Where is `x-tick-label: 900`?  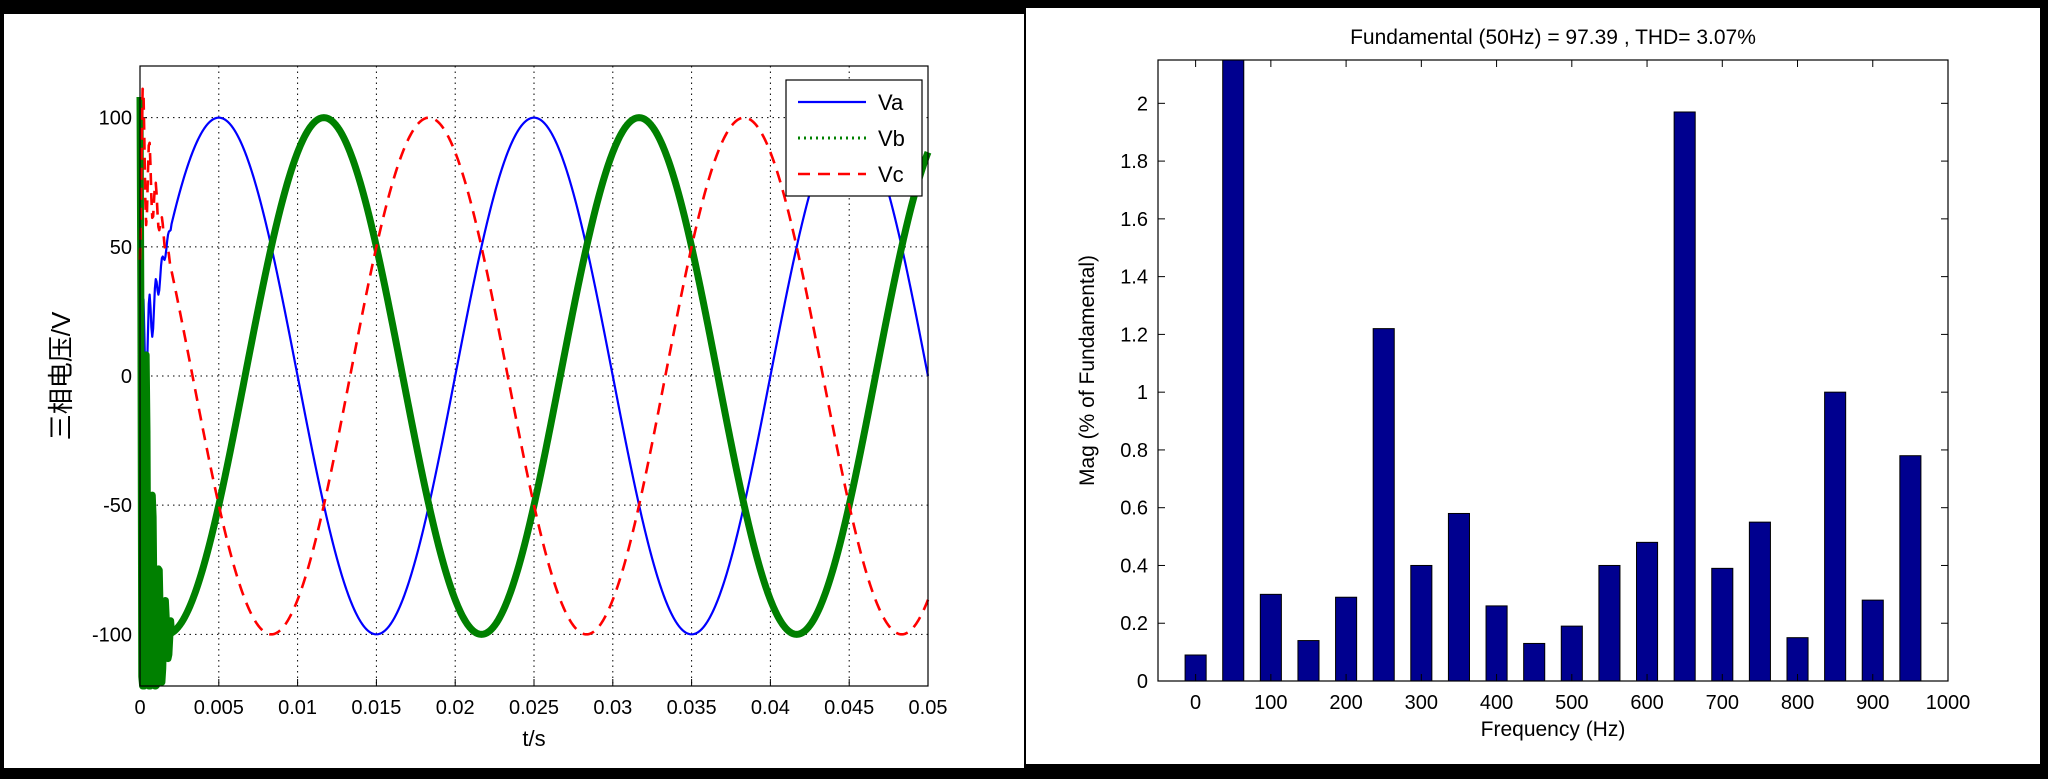 x-tick-label: 900 is located at coordinates (1872, 703).